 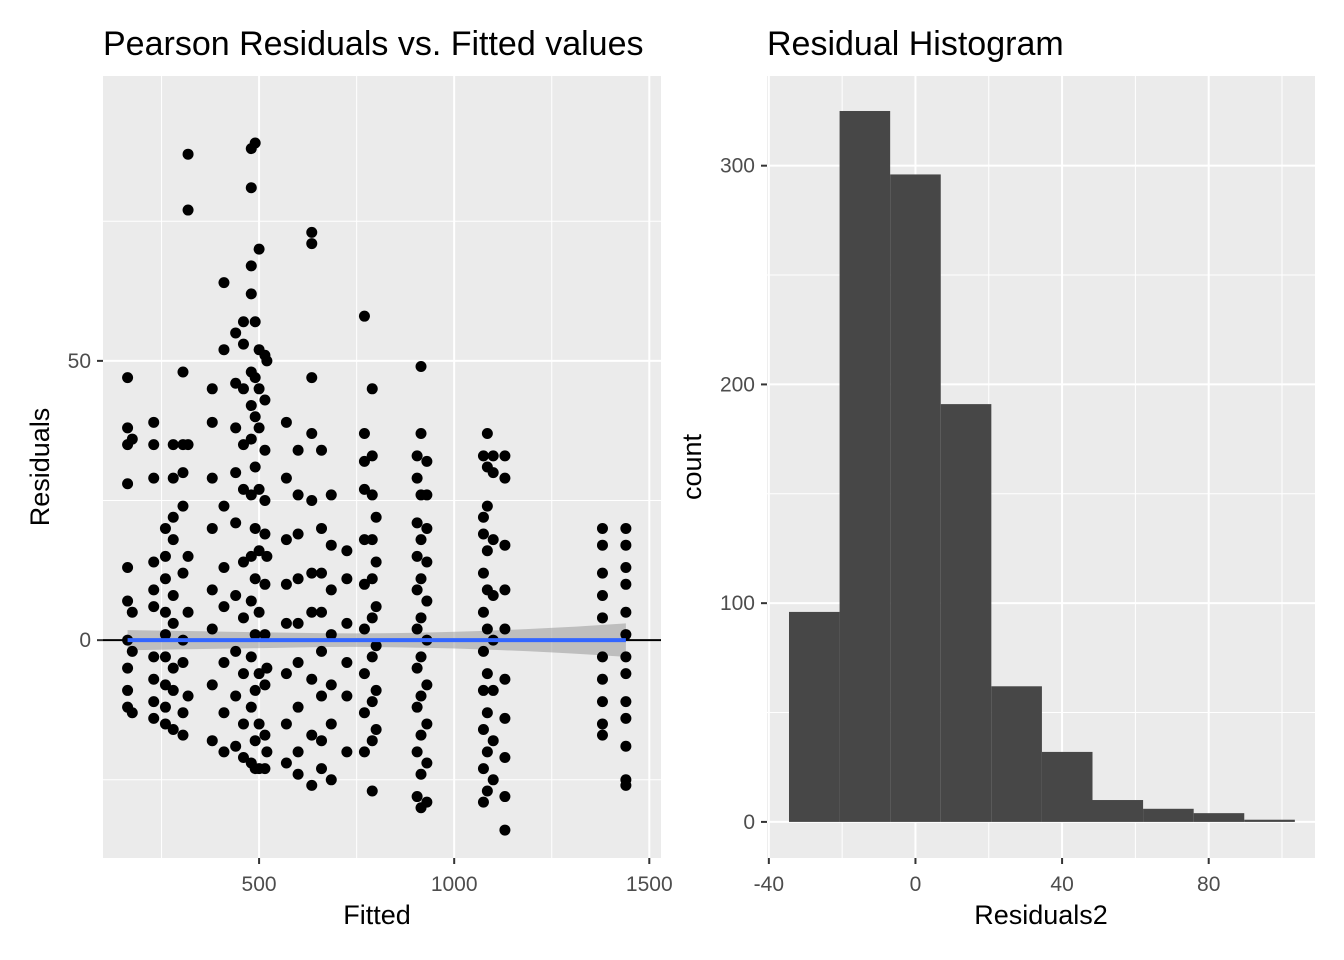 What do you see at coordinates (769, 884) in the screenshot?
I see `x-tick-label: -40` at bounding box center [769, 884].